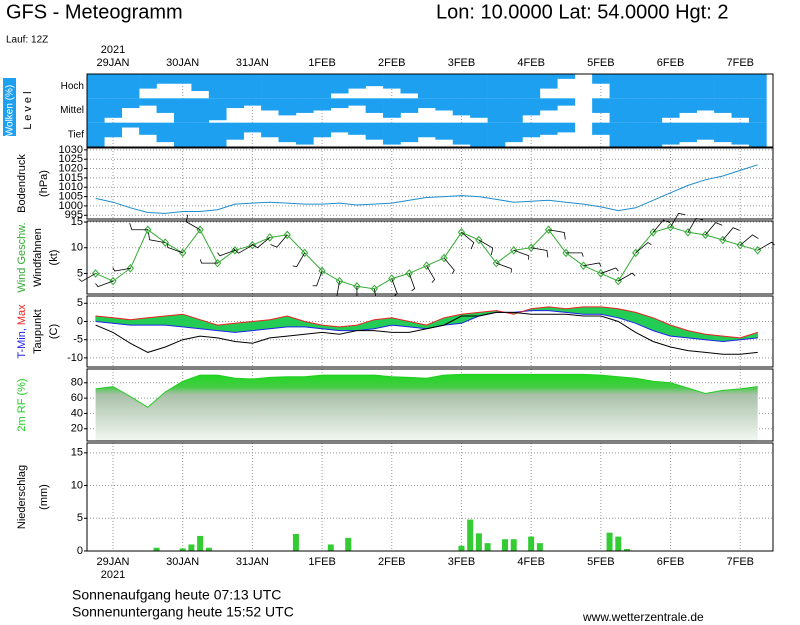  I want to click on y-tick-label: 80, so click(77, 383).